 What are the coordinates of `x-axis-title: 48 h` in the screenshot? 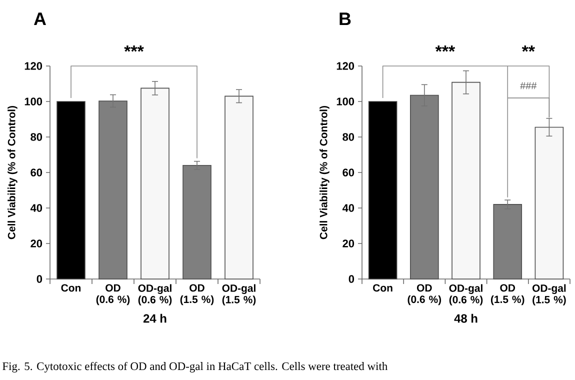 It's located at (466, 318).